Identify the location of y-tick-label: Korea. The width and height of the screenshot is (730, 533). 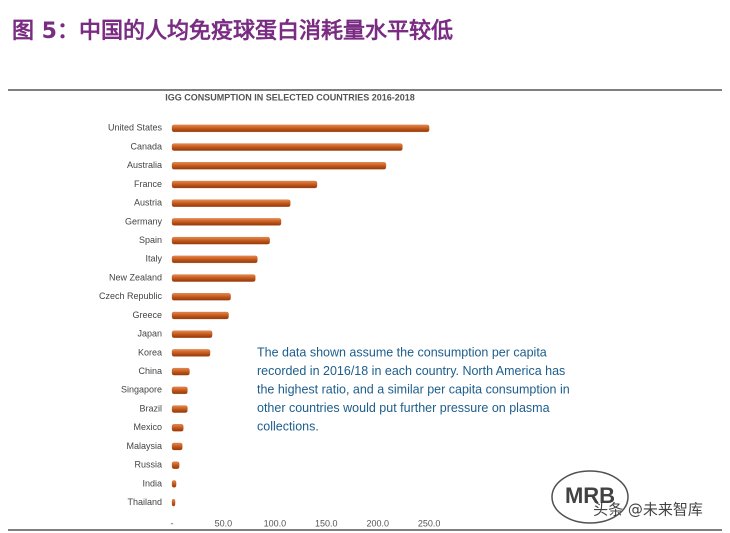
(150, 352).